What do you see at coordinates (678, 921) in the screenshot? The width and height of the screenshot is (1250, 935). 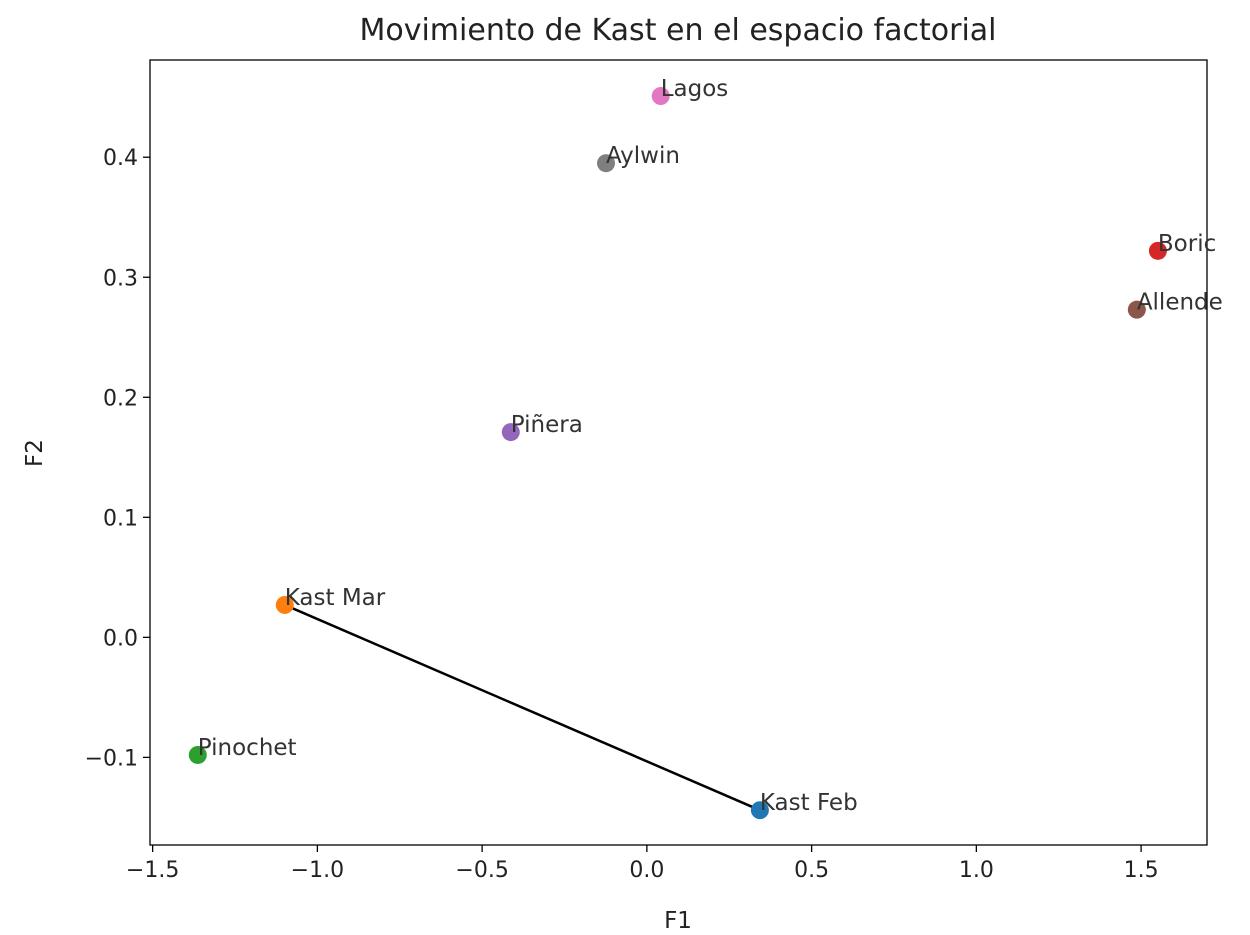 I see `x-axis-label: F1` at bounding box center [678, 921].